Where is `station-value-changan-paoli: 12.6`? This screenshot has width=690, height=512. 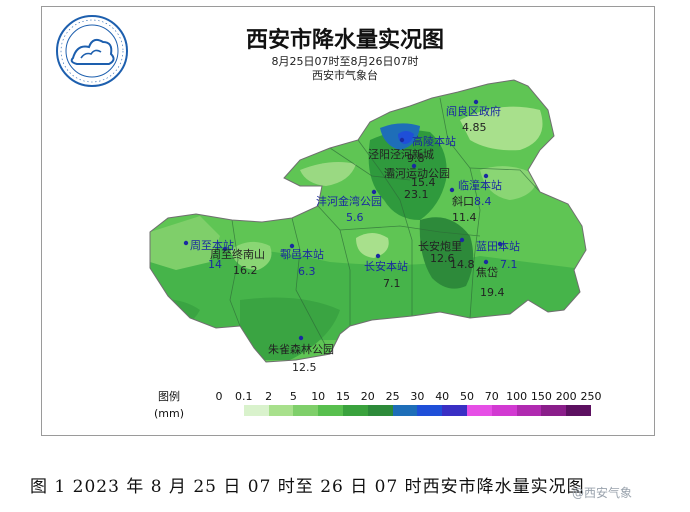 station-value-changan-paoli: 12.6 is located at coordinates (442, 258).